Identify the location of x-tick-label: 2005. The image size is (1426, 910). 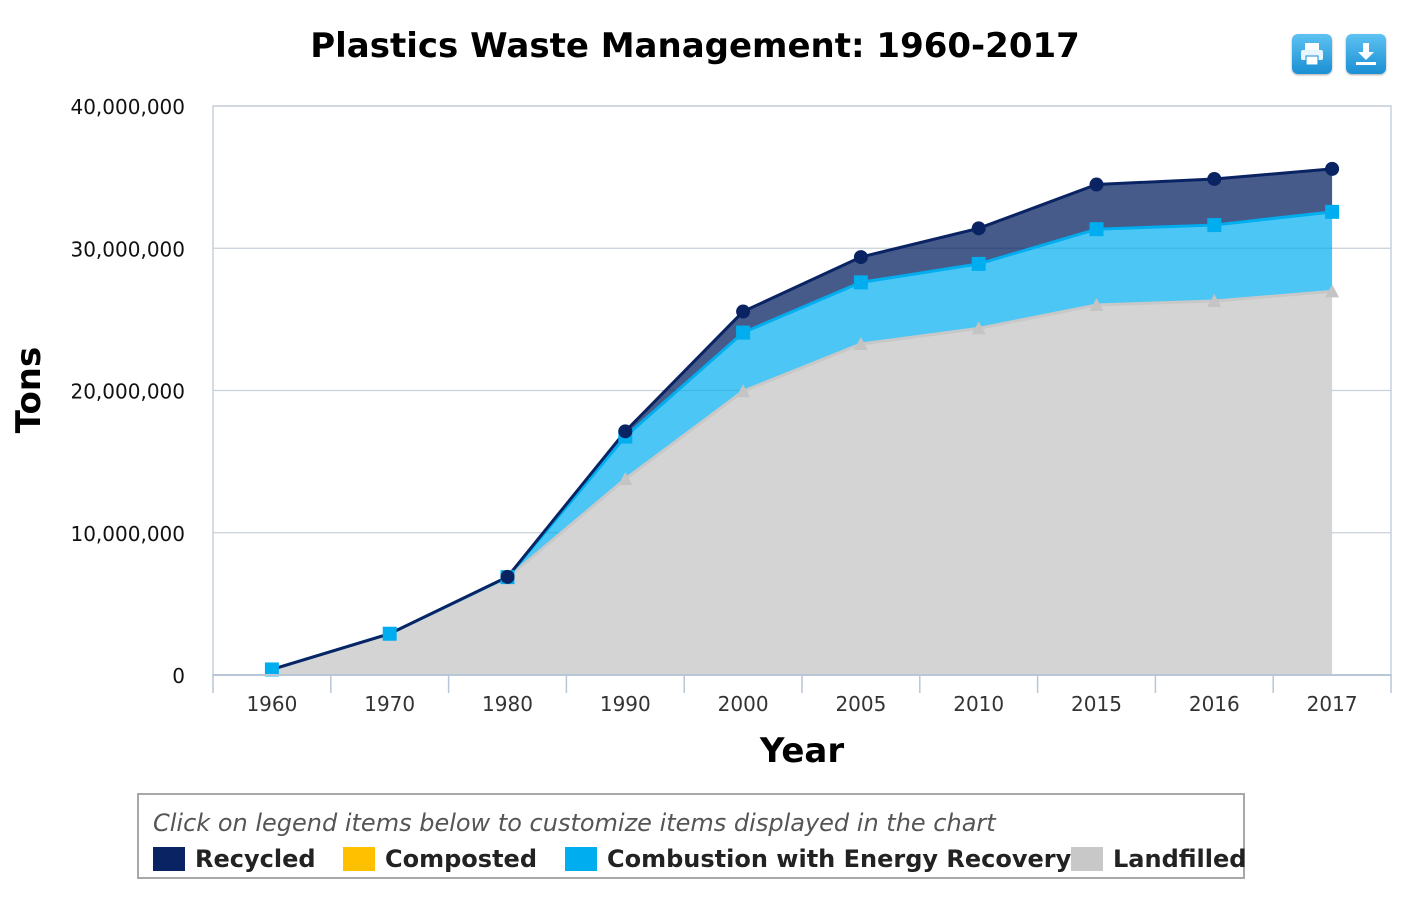
(860, 704).